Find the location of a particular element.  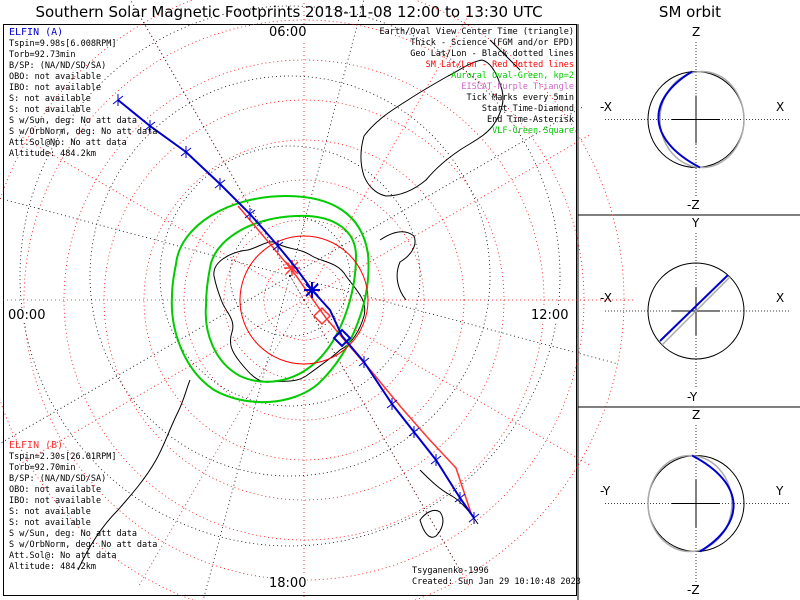

orbit-title: SM orbit is located at coordinates (690, 12).